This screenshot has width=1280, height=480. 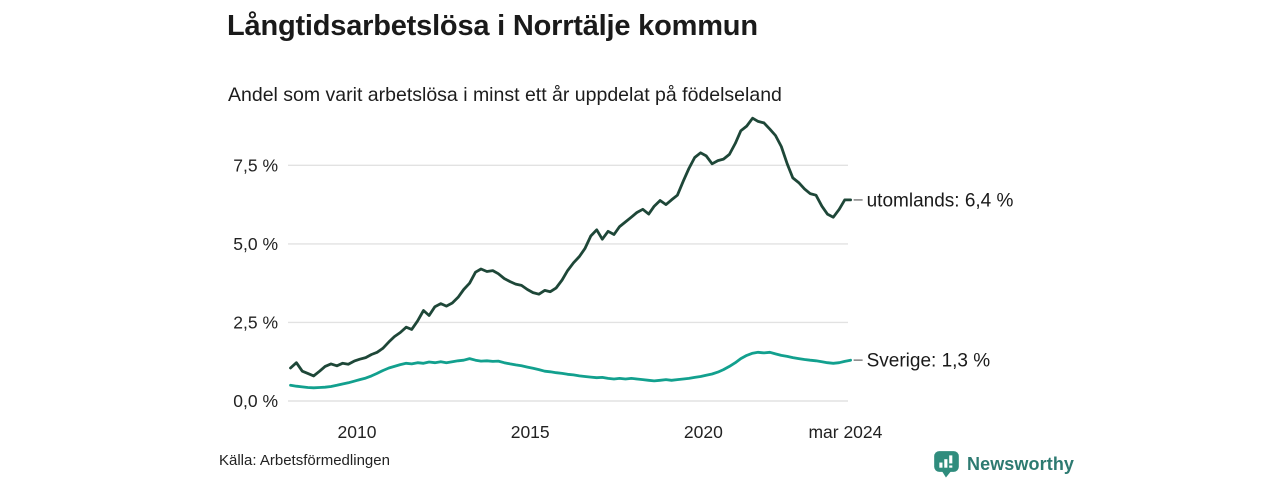 What do you see at coordinates (940, 200) in the screenshot?
I see `annotation-label-utomlands: utomlands: 6,4 %` at bounding box center [940, 200].